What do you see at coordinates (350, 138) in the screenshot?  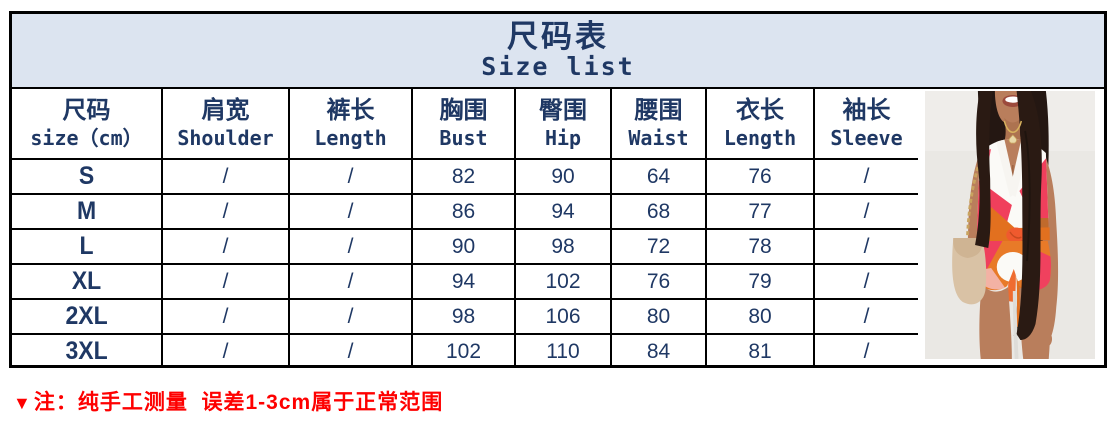 I see `column-header-pants-length-en: Length` at bounding box center [350, 138].